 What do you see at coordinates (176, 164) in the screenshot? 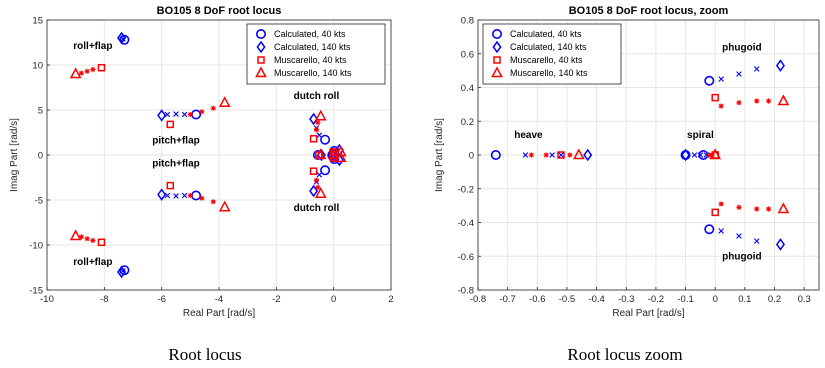
I see `mode-annotation: pitch+flap` at bounding box center [176, 164].